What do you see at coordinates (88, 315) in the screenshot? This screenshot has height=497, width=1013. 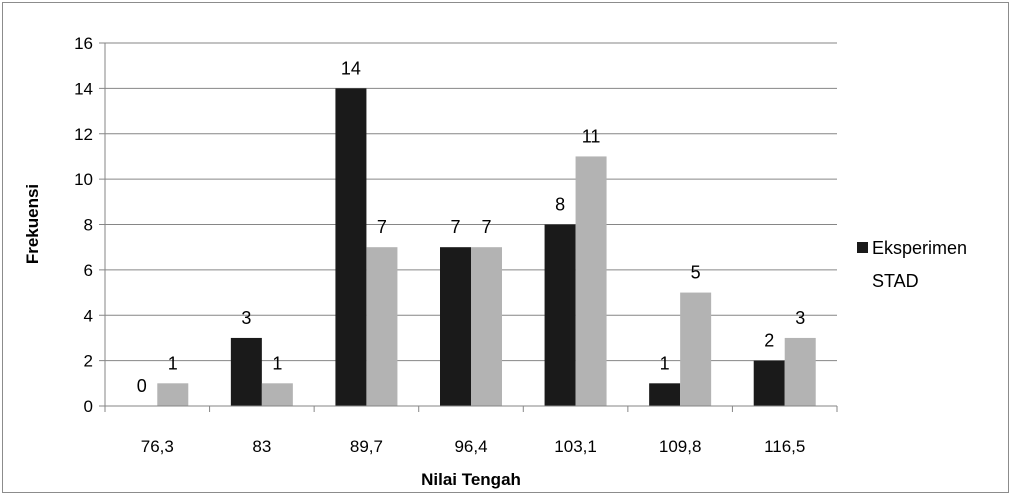 I see `y-tick-label: 4` at bounding box center [88, 315].